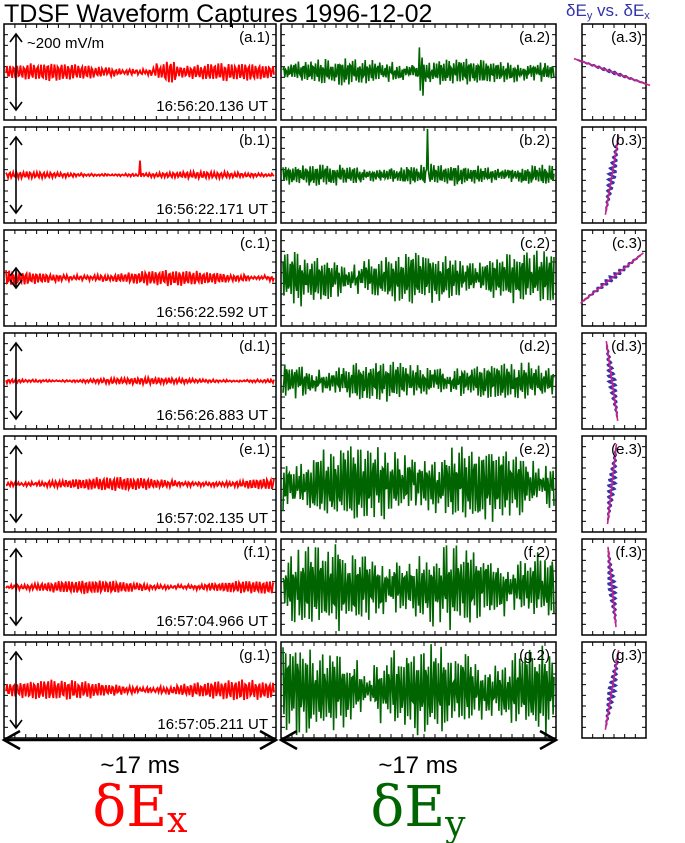 This screenshot has height=843, width=685. Describe the element at coordinates (139, 765) in the screenshot. I see `duration-label-left: ~17 ms` at that location.